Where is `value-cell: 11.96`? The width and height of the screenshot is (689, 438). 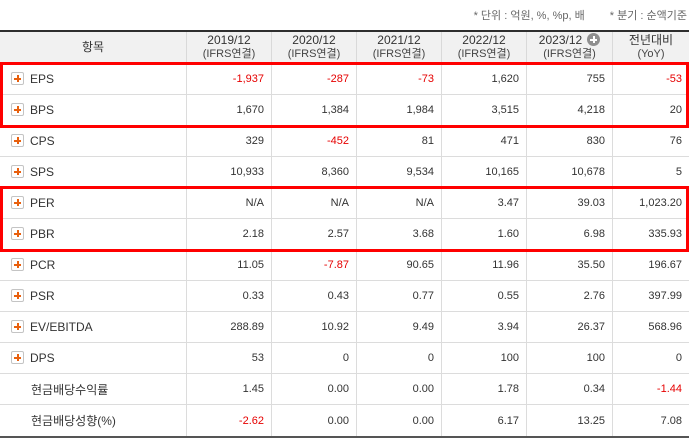 value-cell: 11.96 is located at coordinates (484, 265).